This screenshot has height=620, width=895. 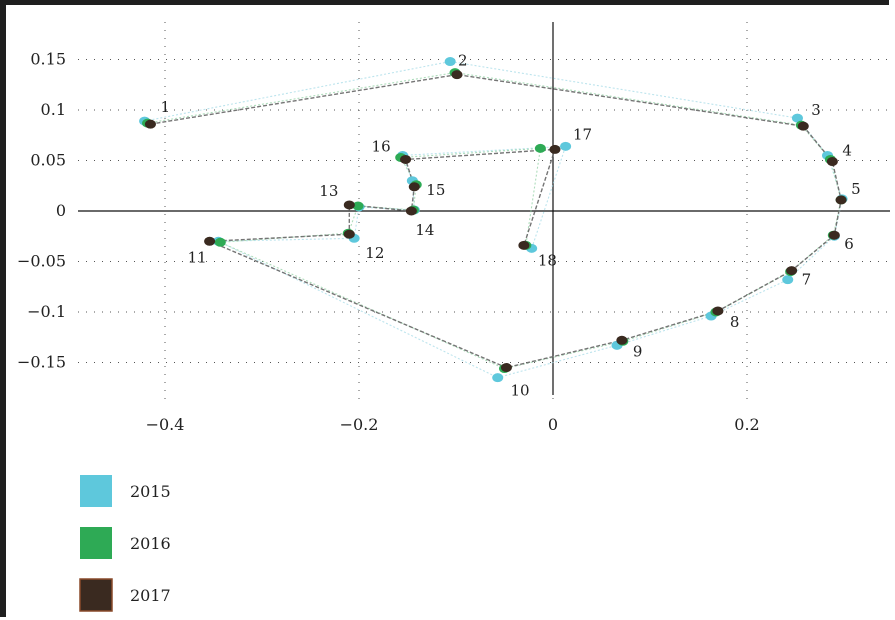 I want to click on point-label-1: 1, so click(x=165, y=107).